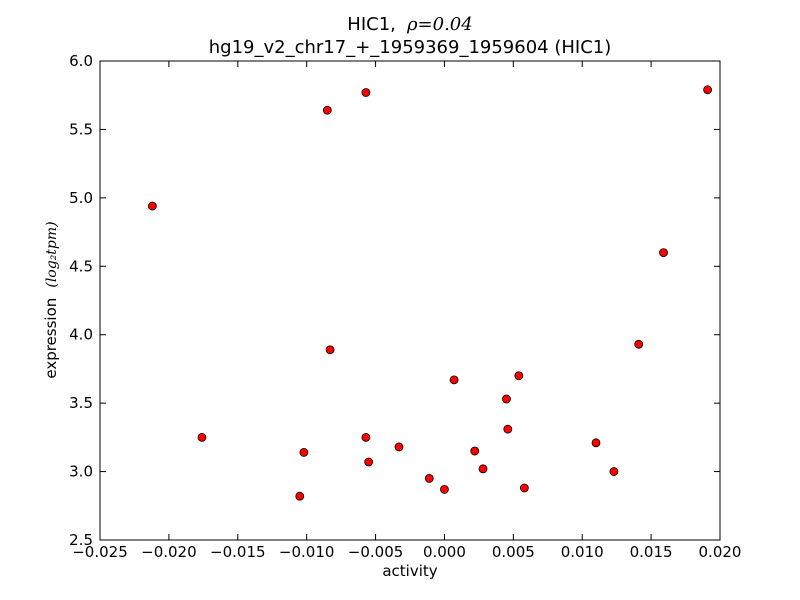 The image size is (800, 600). Describe the element at coordinates (52, 254) in the screenshot. I see `y-axis-label-unit: (log₂tpm)` at that location.